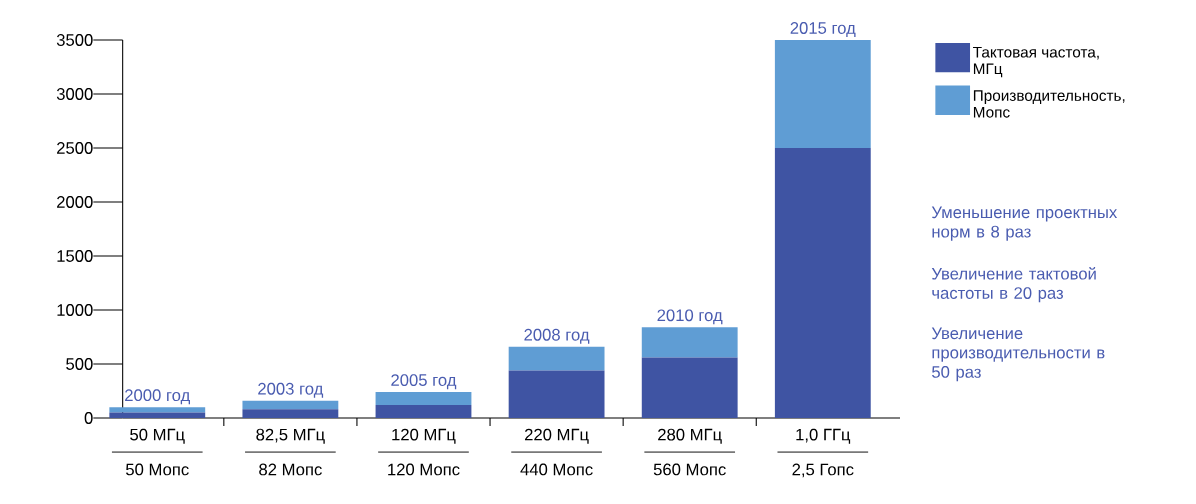 The width and height of the screenshot is (1196, 504). What do you see at coordinates (291, 390) in the screenshot?
I see `annotation: 2003 год` at bounding box center [291, 390].